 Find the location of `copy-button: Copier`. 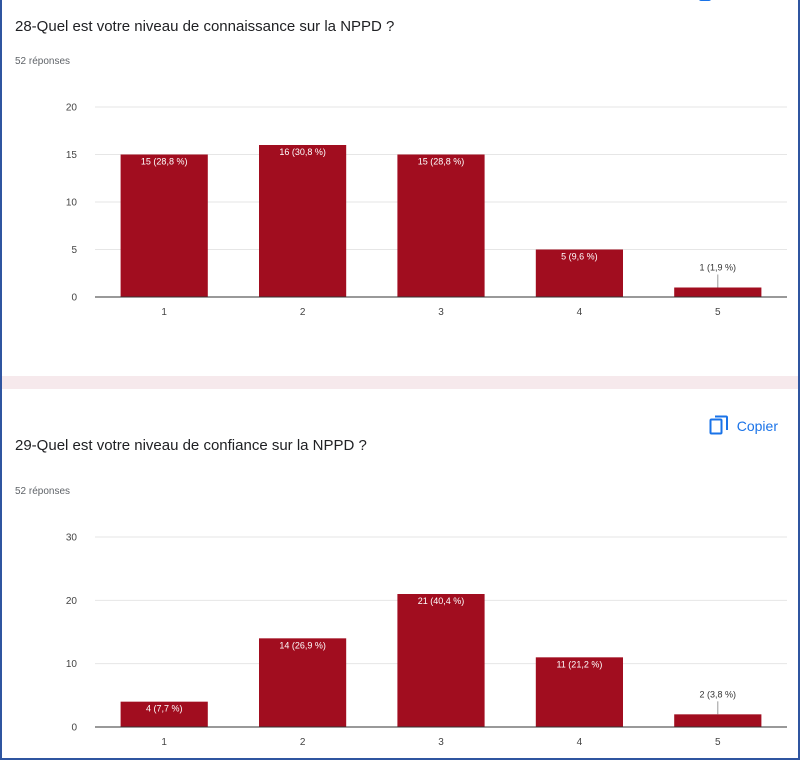

copy-button: Copier is located at coordinates (743, 426).